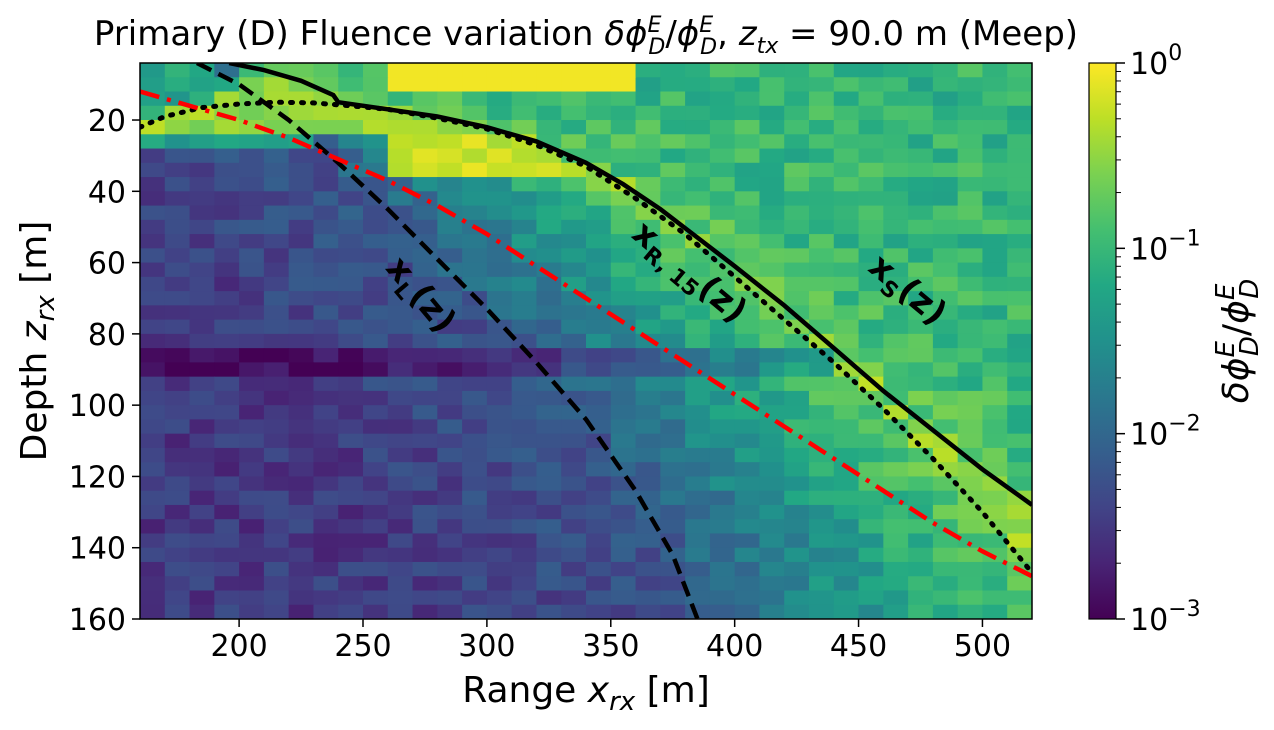  Describe the element at coordinates (97, 549) in the screenshot. I see `y-tick-label: 140` at that location.